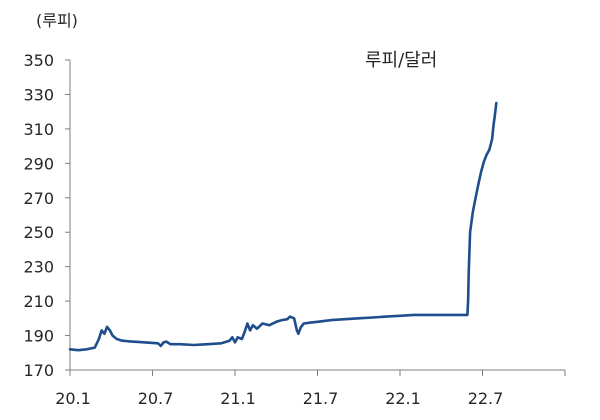  What do you see at coordinates (321, 398) in the screenshot?
I see `x-tick-label: 21.7` at bounding box center [321, 398].